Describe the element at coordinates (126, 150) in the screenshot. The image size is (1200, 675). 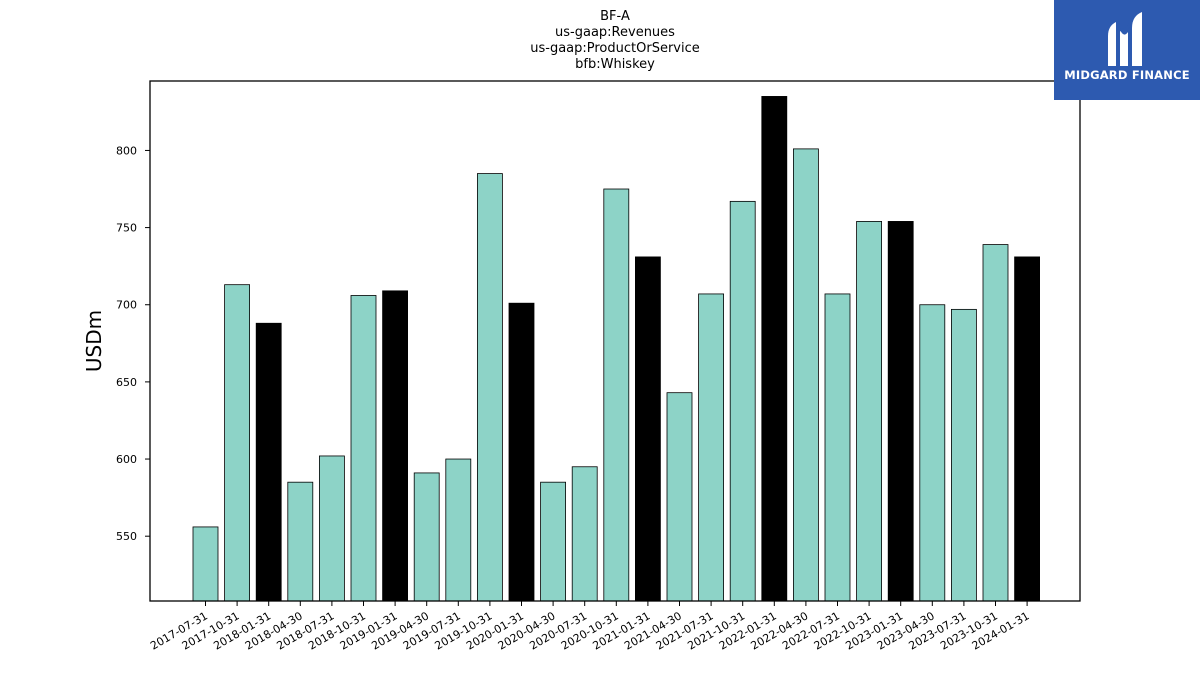
I see `y-tick-label: 800` at that location.